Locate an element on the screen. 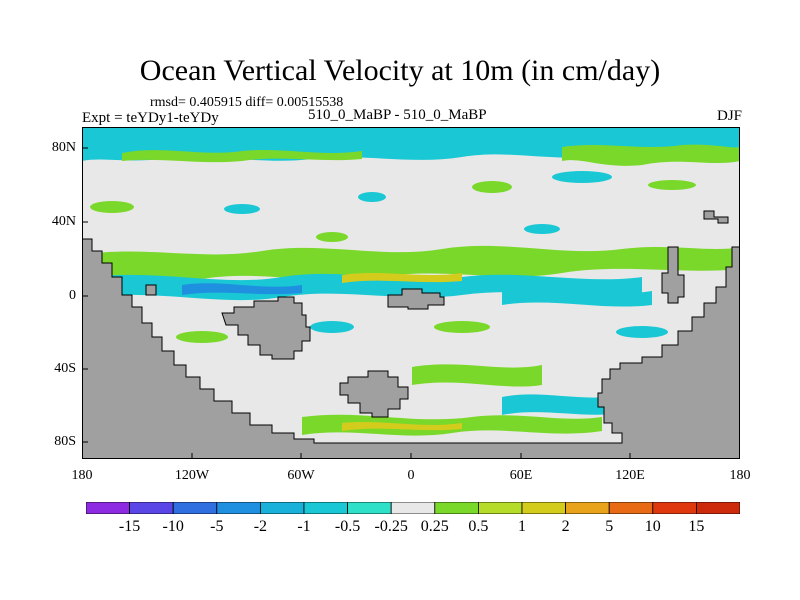 The image size is (800, 600). lat-tick-label: 40S is located at coordinates (65, 368).